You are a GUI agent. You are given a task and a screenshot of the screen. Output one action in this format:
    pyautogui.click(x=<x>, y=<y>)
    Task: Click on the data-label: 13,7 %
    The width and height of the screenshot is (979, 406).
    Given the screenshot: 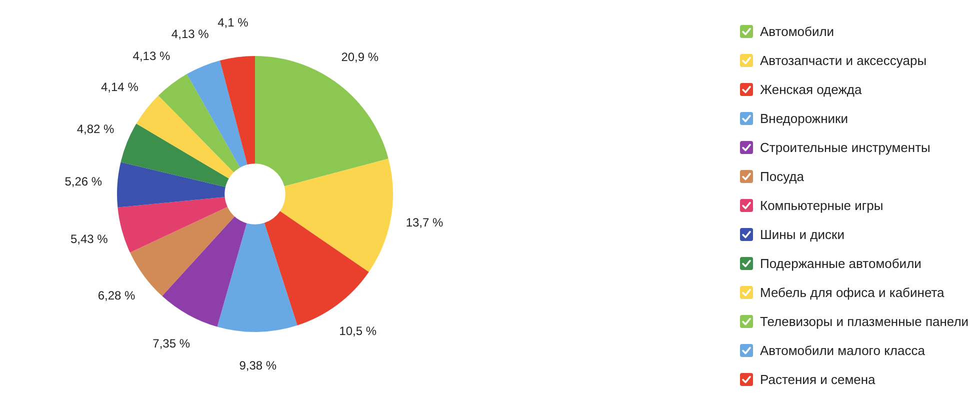 What is the action you would take?
    pyautogui.click(x=425, y=223)
    